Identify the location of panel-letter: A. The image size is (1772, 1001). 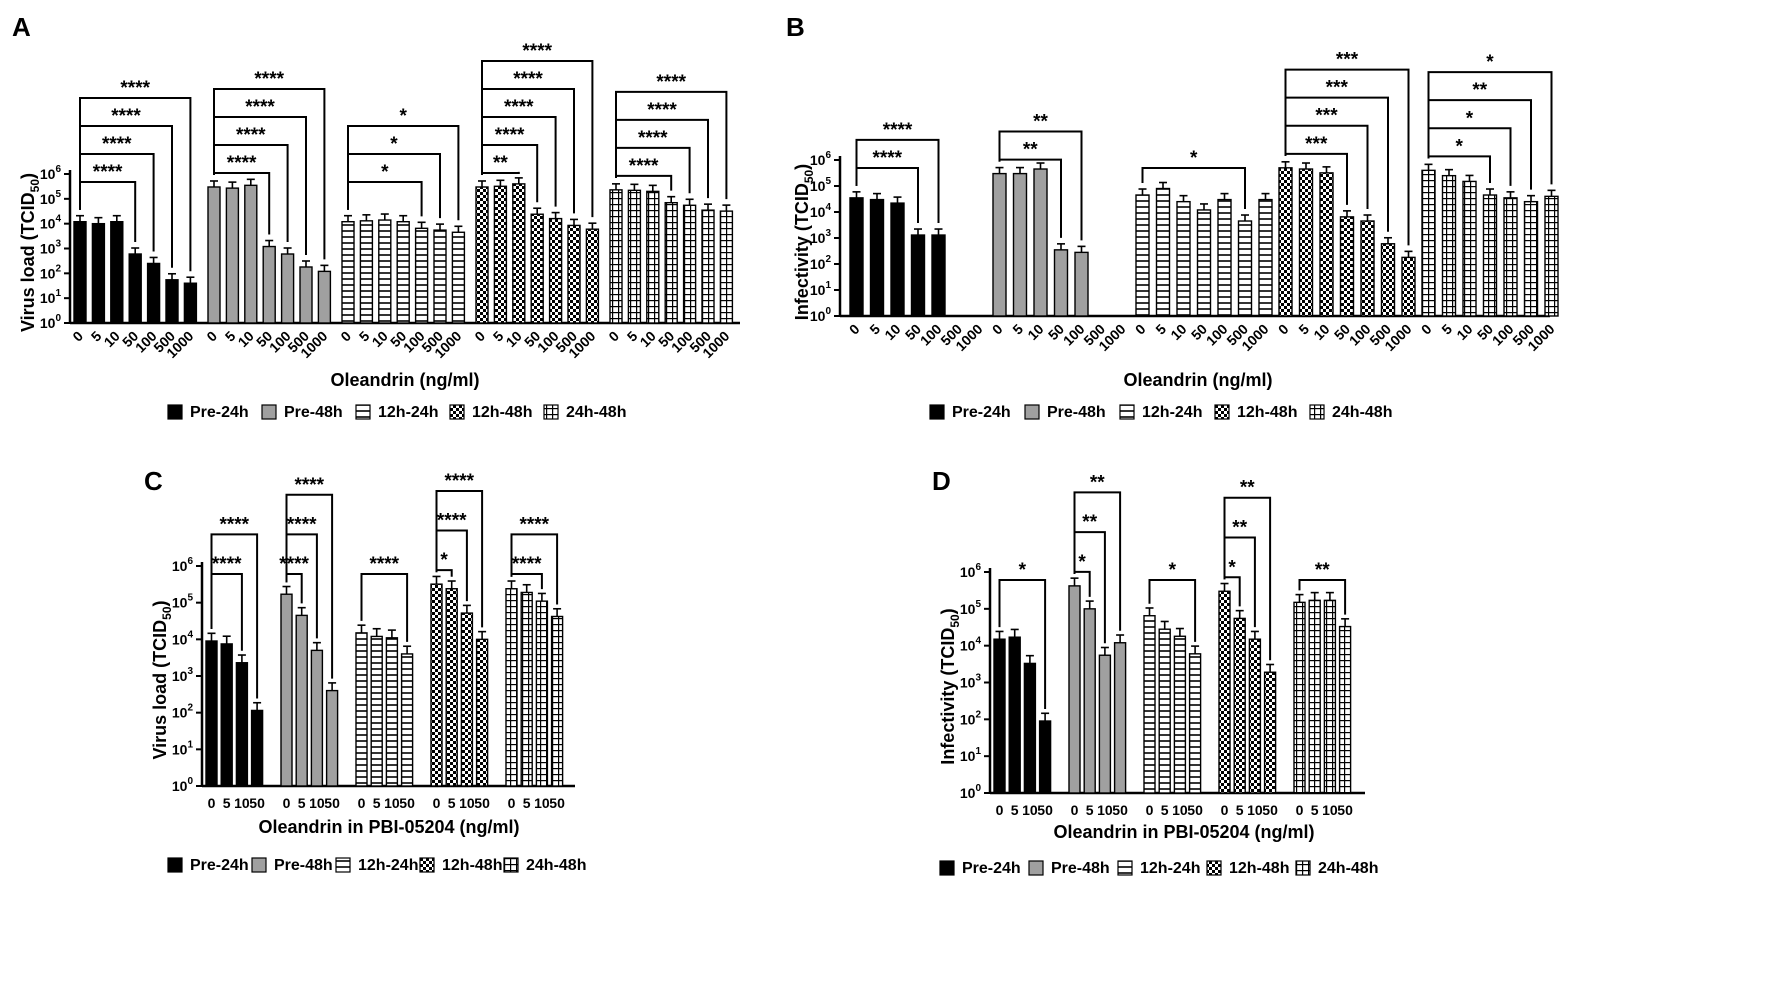
(21, 27).